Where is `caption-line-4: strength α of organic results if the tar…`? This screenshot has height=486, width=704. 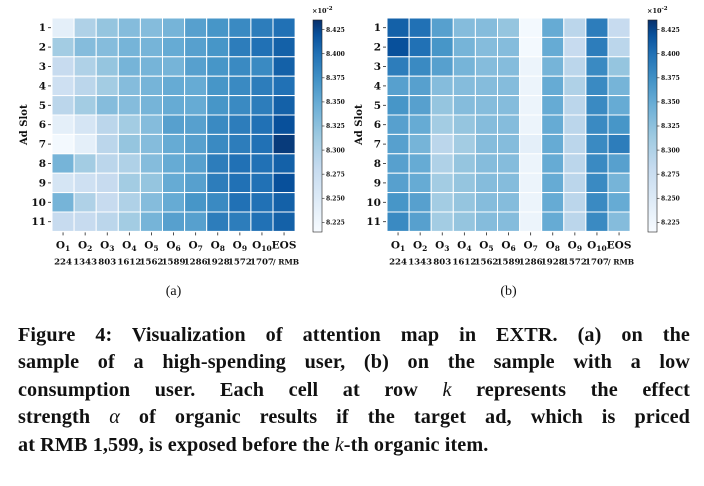
caption-line-4: strength α of organic results if the tar… is located at coordinates (354, 417).